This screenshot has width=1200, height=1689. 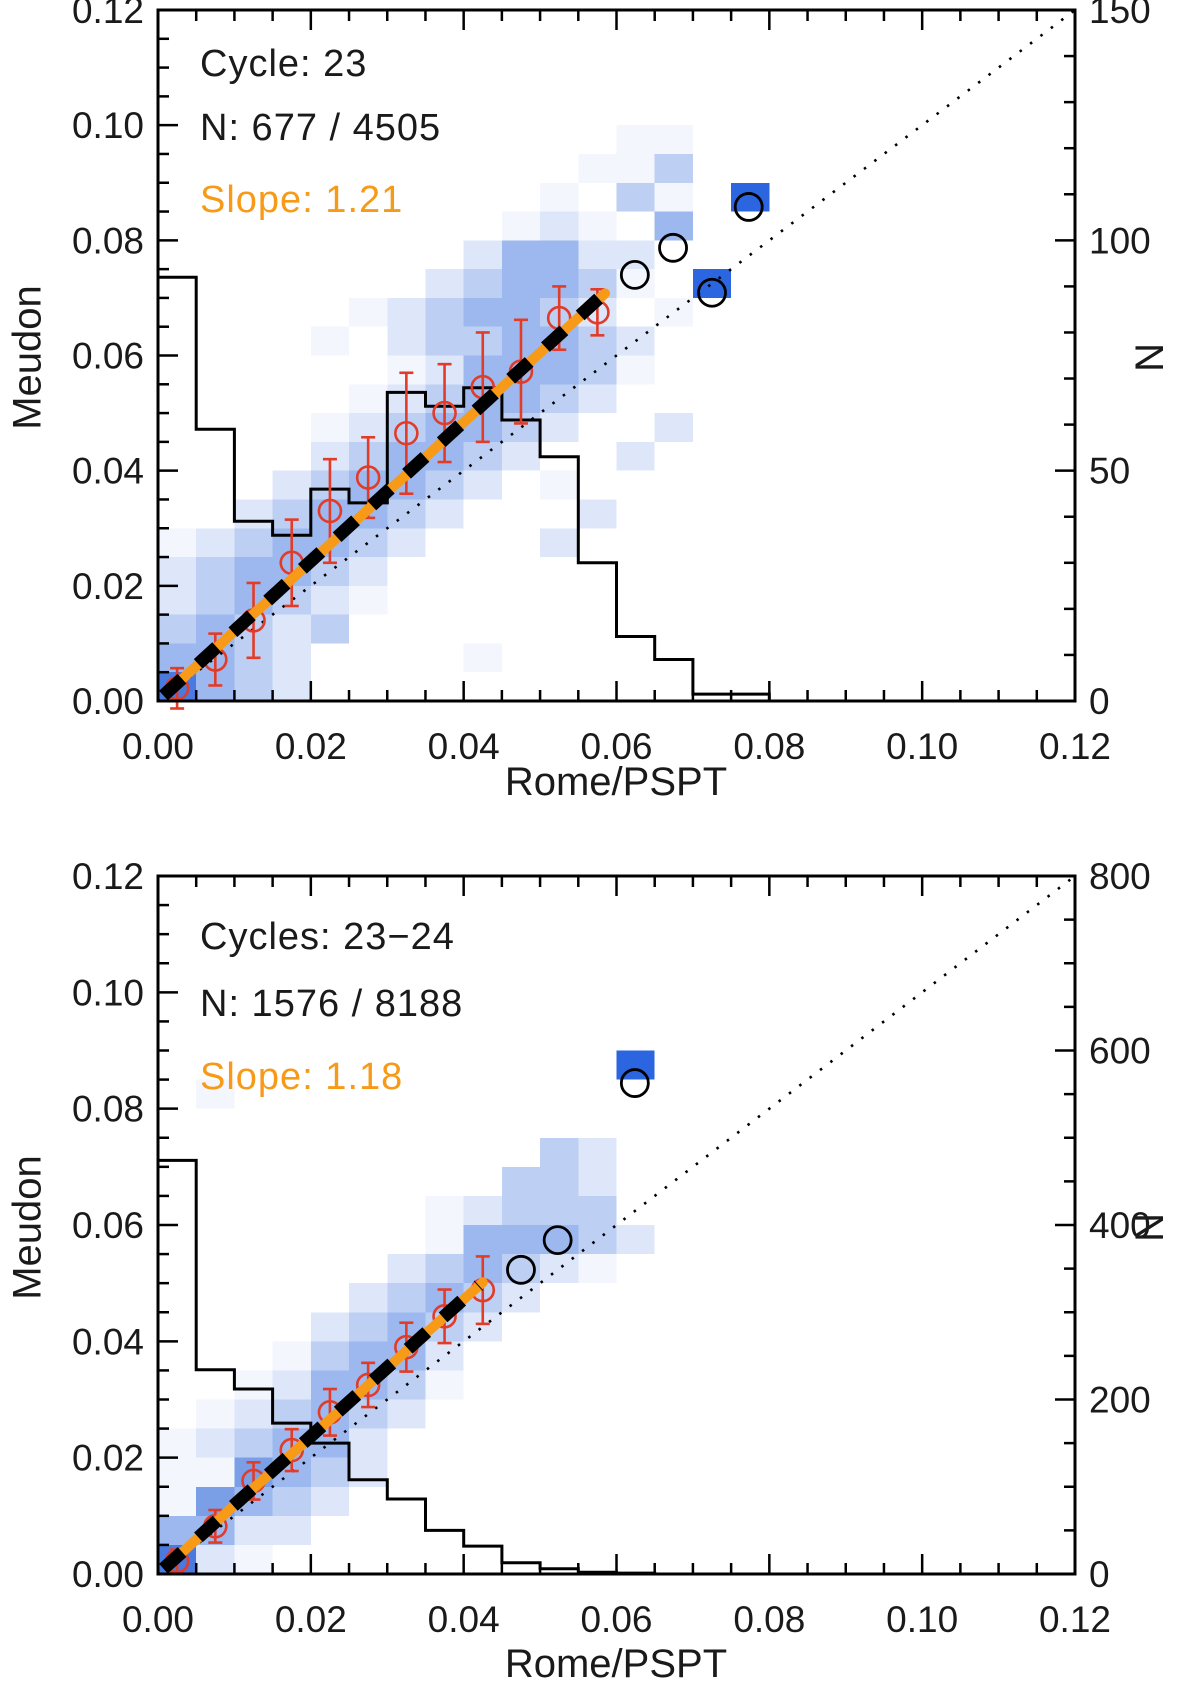 I want to click on y-tick-label: 0.04, so click(x=108, y=1341).